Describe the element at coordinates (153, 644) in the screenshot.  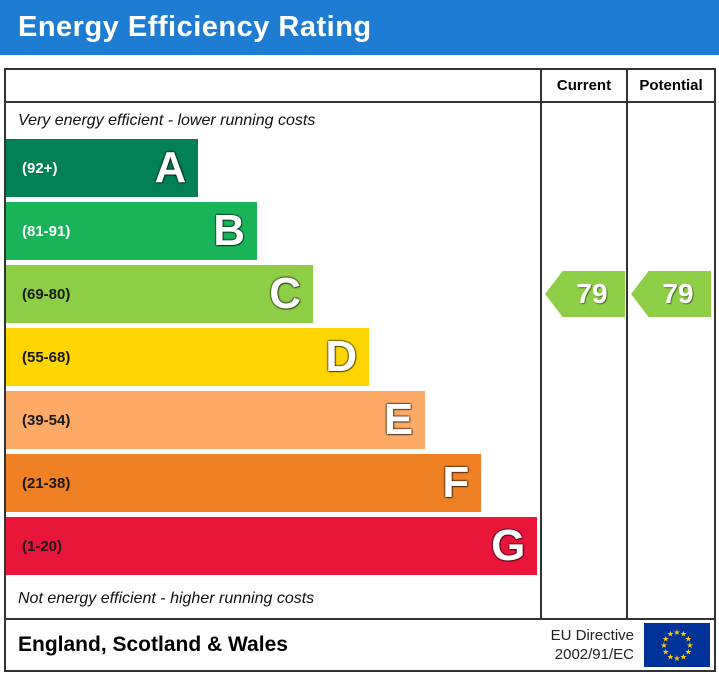
I see `region-label: England, Scotland & Wales` at that location.